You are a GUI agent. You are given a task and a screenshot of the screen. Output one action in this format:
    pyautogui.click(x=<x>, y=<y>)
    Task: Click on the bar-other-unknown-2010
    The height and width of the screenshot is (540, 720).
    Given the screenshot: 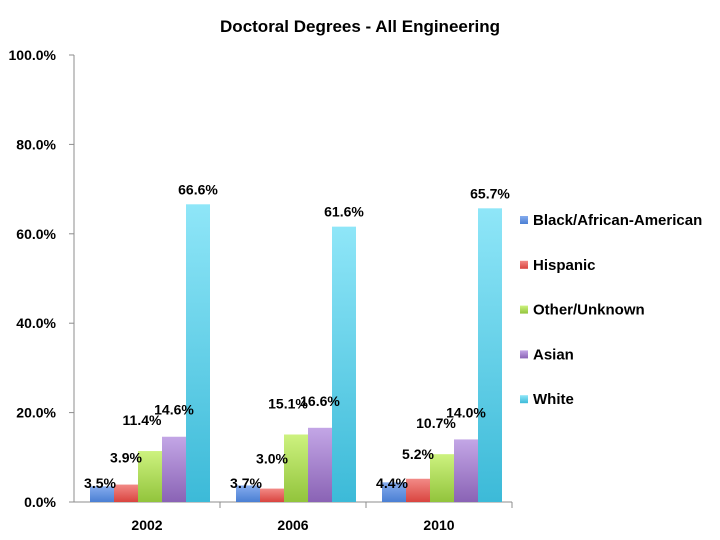 What is the action you would take?
    pyautogui.click(x=442, y=478)
    